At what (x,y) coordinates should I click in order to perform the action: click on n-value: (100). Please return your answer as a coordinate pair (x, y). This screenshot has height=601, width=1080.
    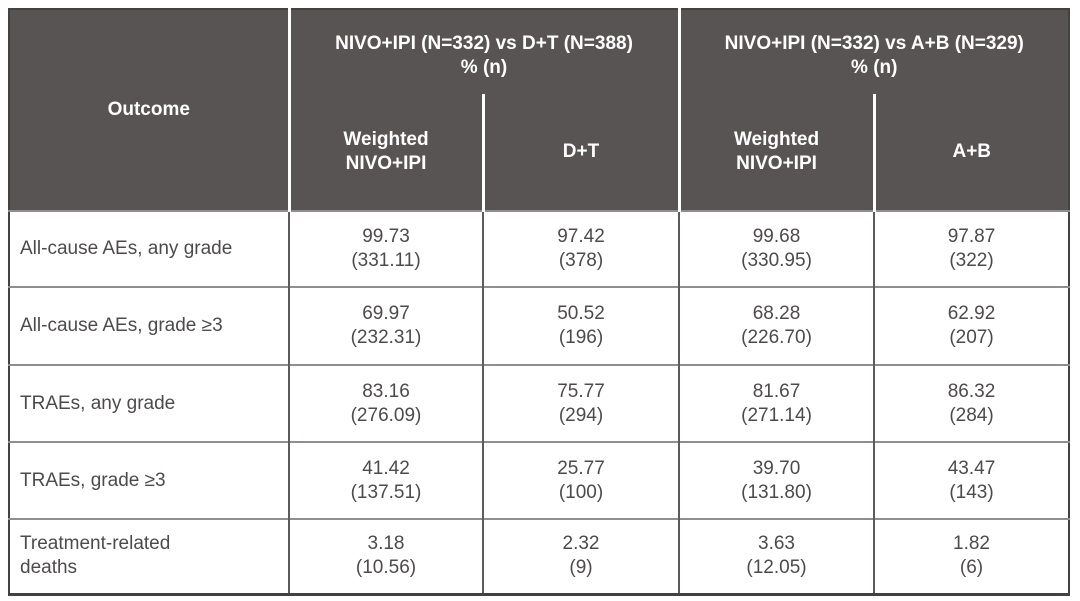
    Looking at the image, I should click on (581, 492).